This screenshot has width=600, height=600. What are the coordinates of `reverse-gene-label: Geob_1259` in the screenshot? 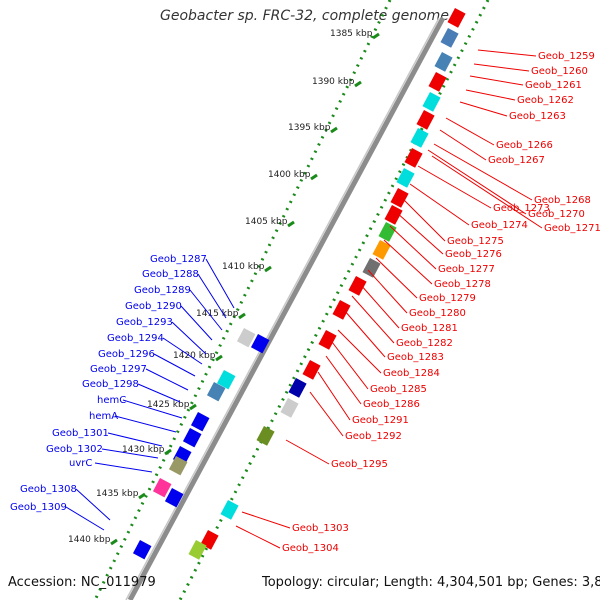 It's located at (566, 56).